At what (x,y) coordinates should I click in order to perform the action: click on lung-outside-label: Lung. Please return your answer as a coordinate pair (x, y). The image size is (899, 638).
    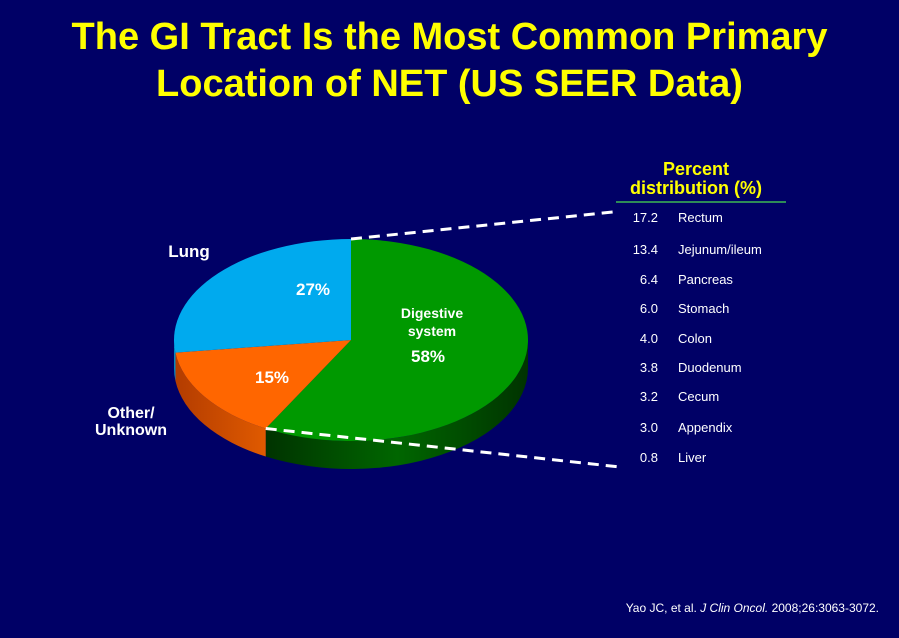
    Looking at the image, I should click on (189, 251).